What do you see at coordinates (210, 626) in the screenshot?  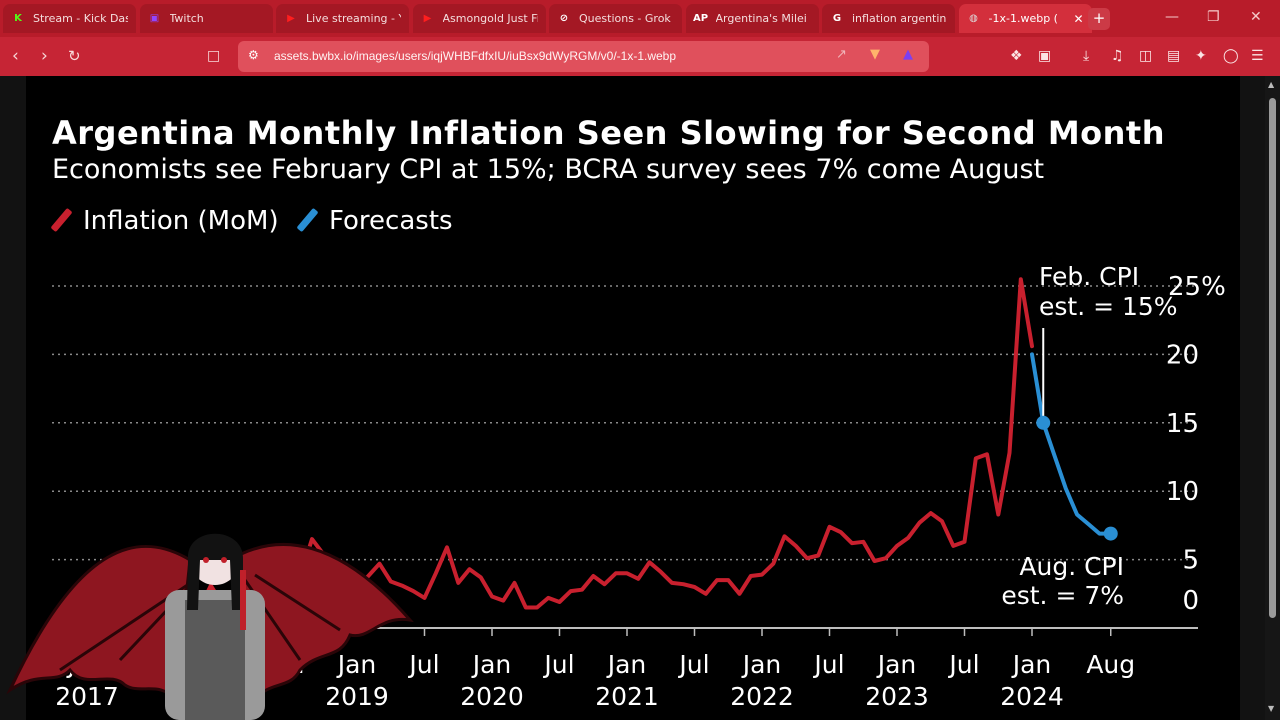 I see `vtuber-avatar-overlay` at bounding box center [210, 626].